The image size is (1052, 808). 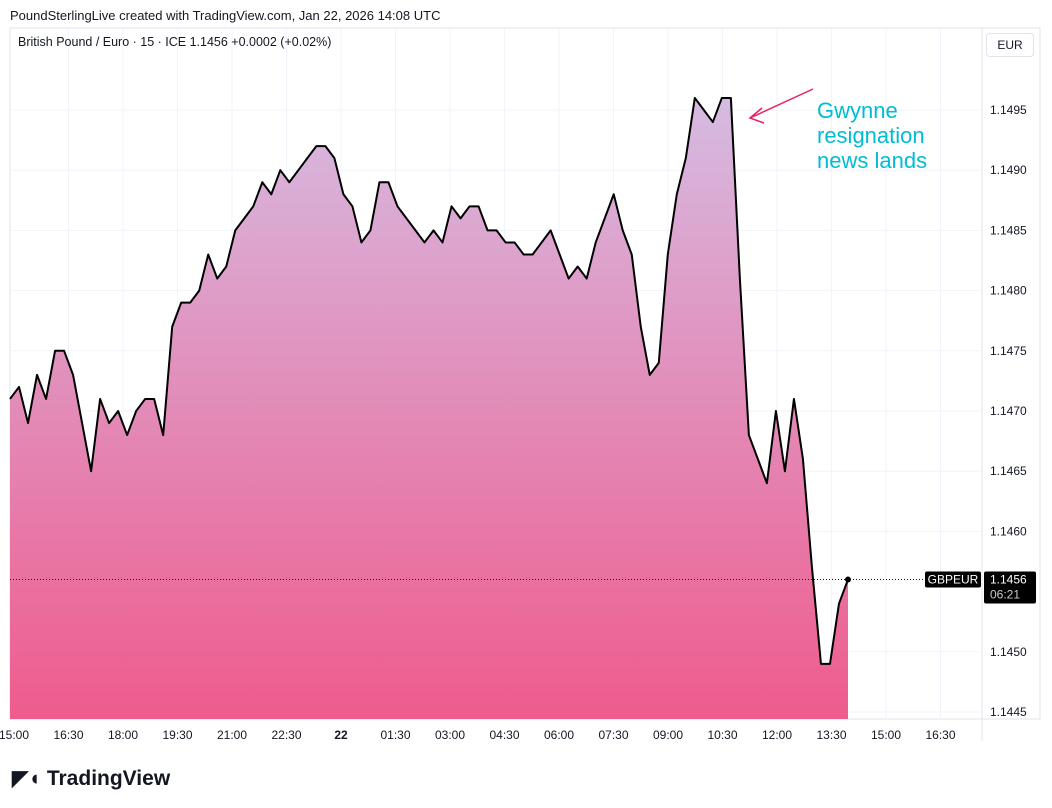 What do you see at coordinates (123, 735) in the screenshot?
I see `x-tick-label: 18:00` at bounding box center [123, 735].